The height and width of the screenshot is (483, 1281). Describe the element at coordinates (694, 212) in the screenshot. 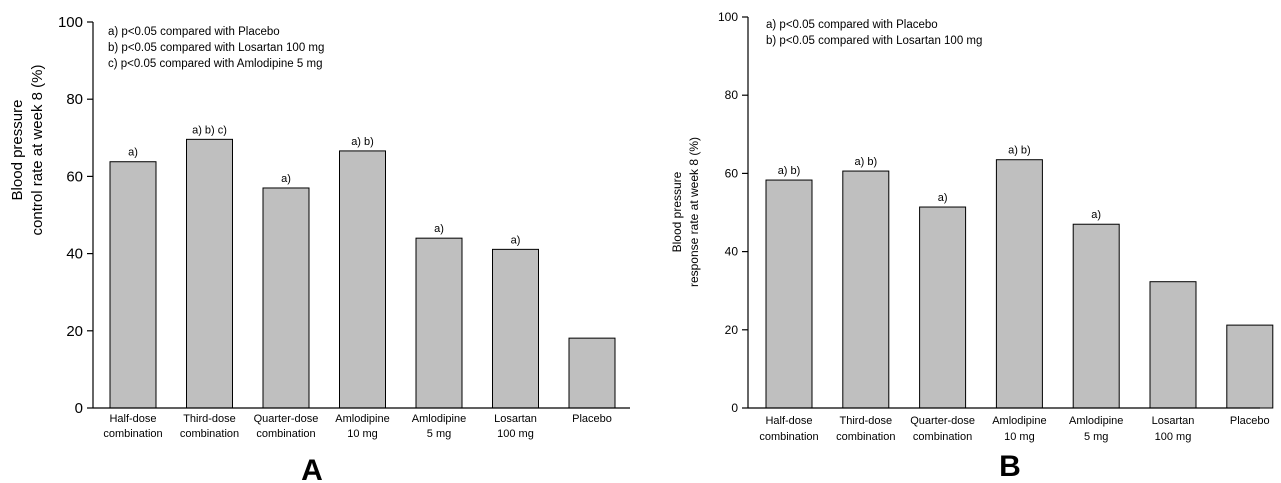

I see `y-axis-label: response rate at week 8 (%)` at that location.